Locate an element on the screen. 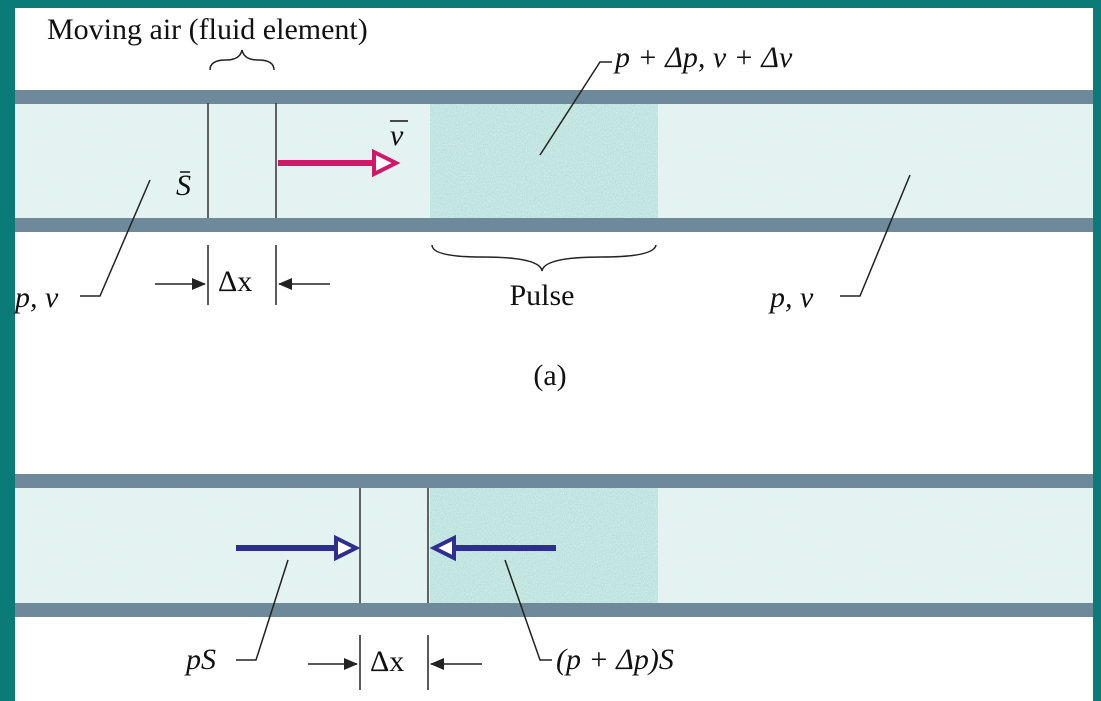 The image size is (1101, 701). pulse-label: Pulse is located at coordinates (541, 295).